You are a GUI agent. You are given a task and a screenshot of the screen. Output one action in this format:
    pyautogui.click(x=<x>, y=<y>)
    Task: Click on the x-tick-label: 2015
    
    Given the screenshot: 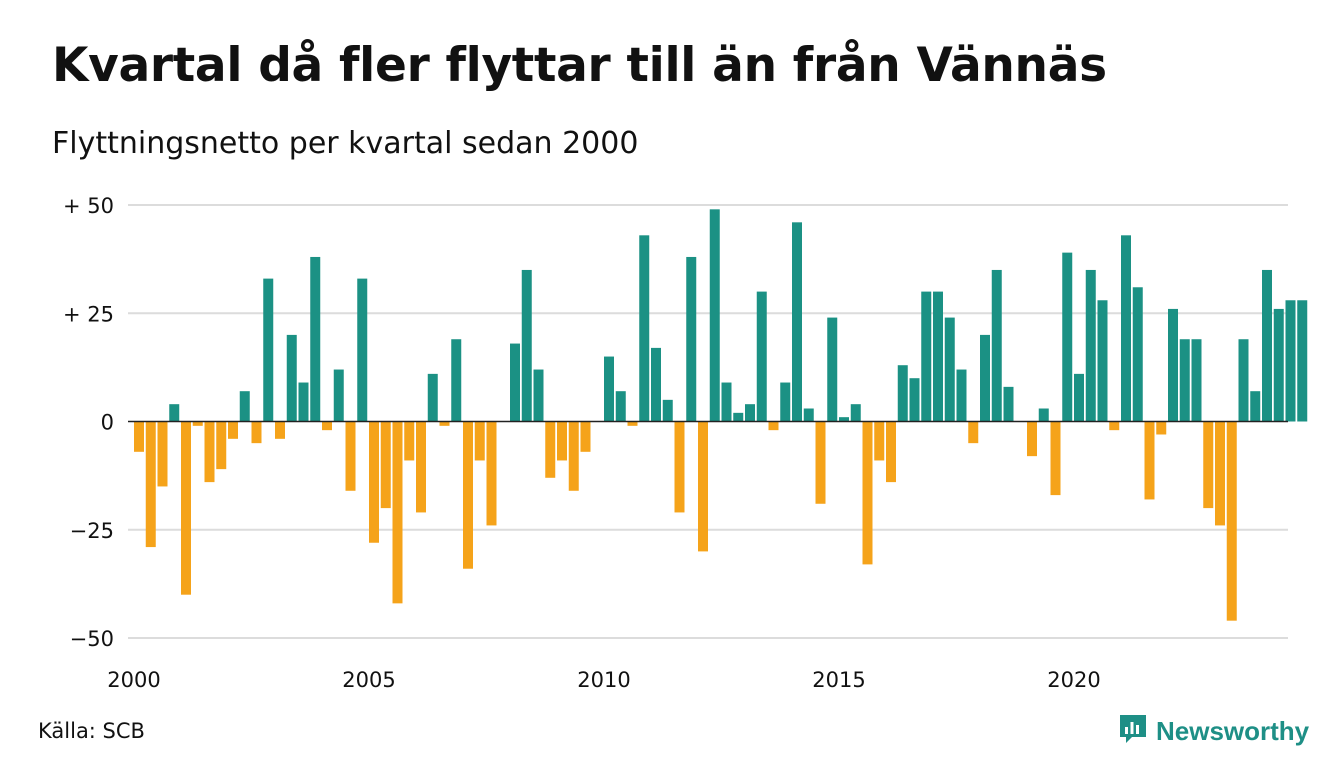 What is the action you would take?
    pyautogui.click(x=838, y=680)
    